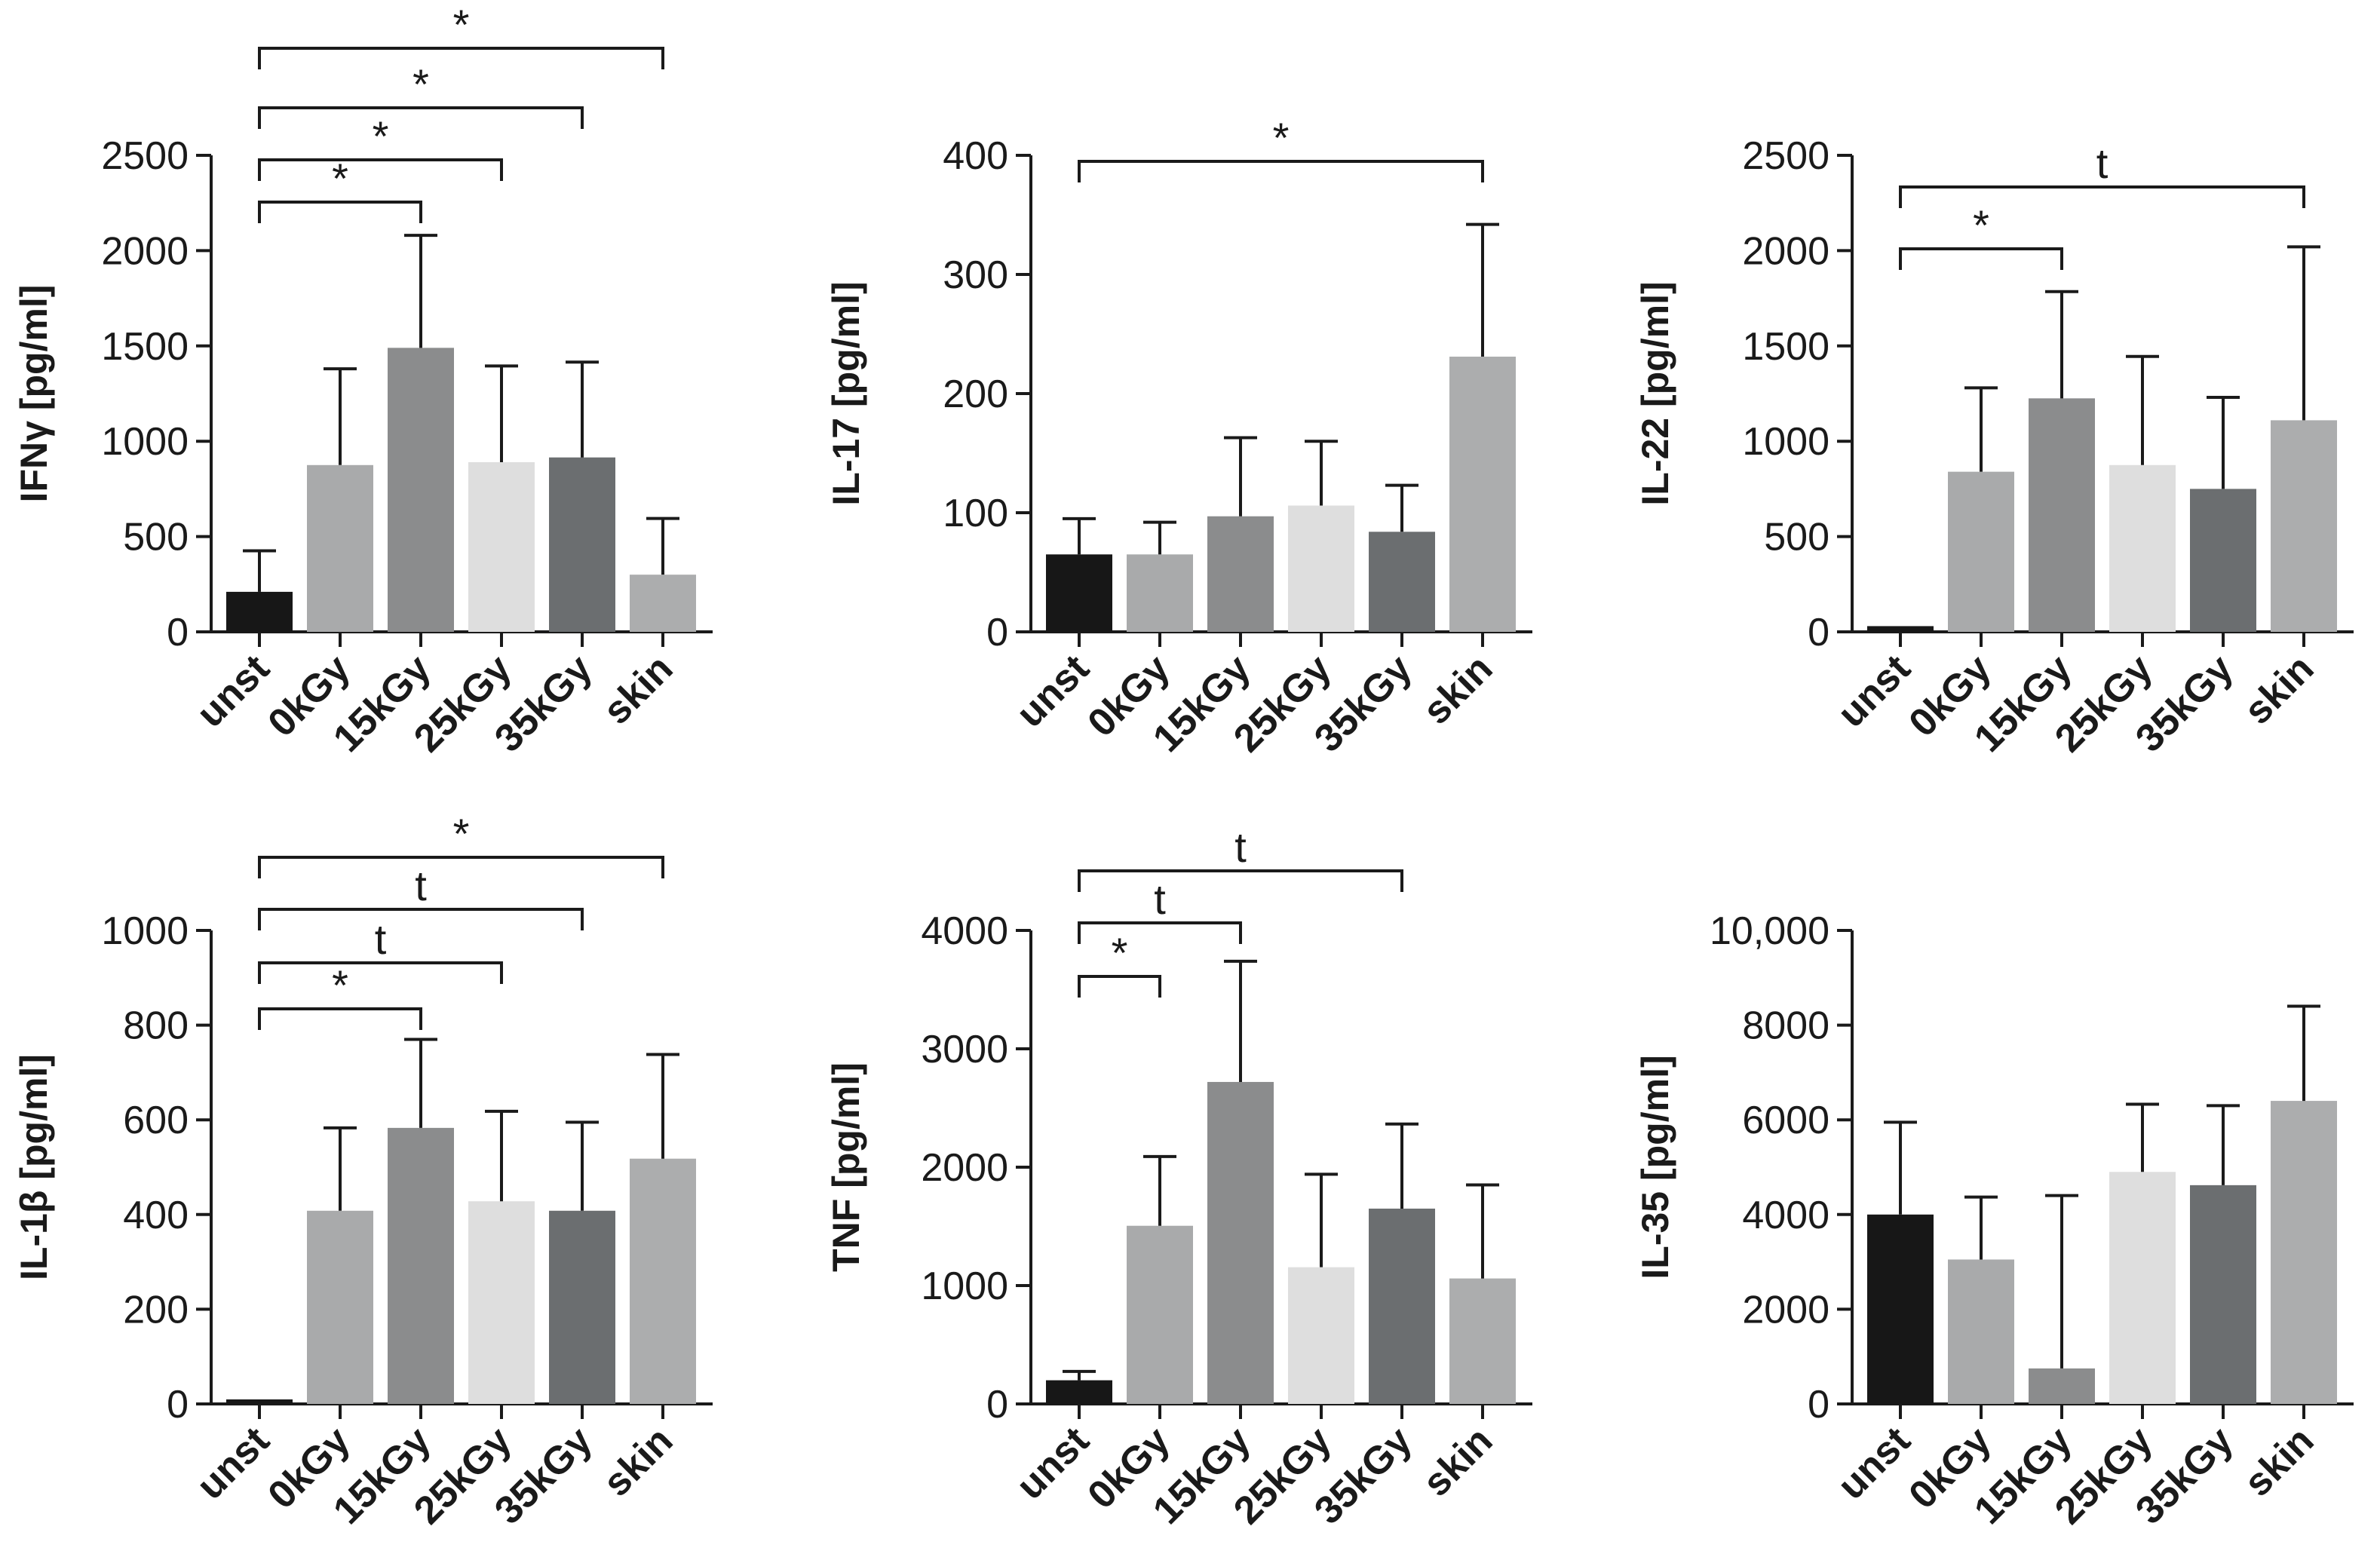 This screenshot has height=1557, width=2380. I want to click on y-tick-label: 800, so click(156, 1026).